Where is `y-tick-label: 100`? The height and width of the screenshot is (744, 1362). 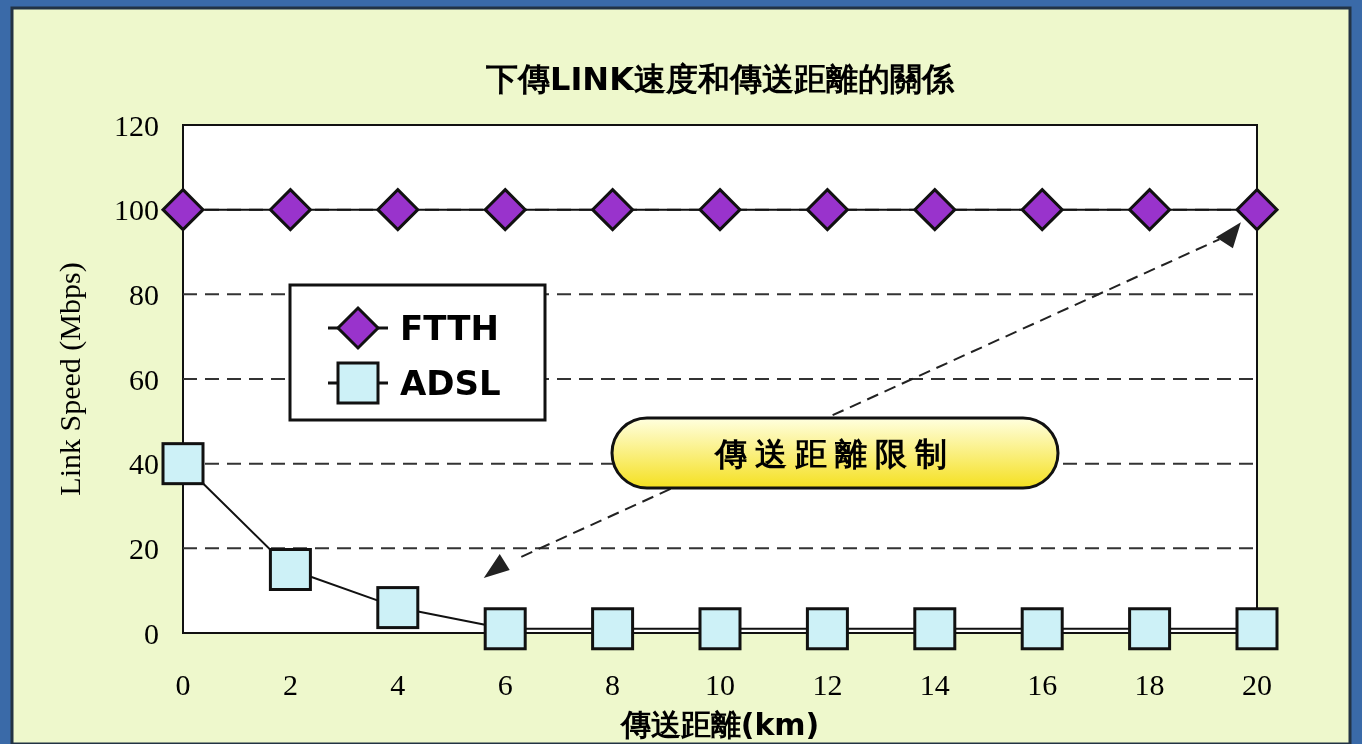 y-tick-label: 100 is located at coordinates (136, 210).